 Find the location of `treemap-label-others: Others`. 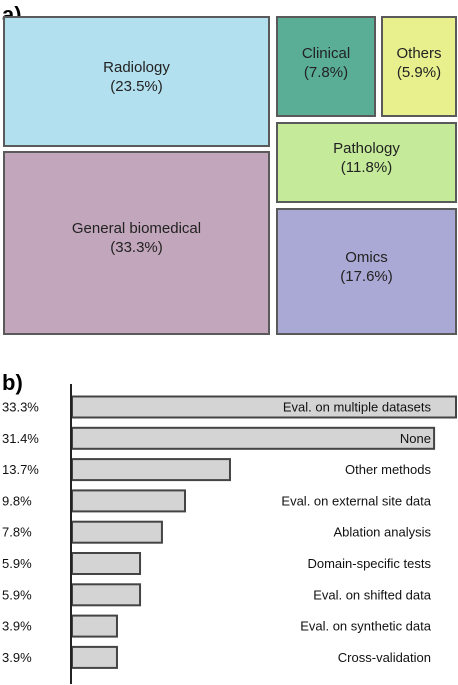

treemap-label-others: Others is located at coordinates (418, 53).